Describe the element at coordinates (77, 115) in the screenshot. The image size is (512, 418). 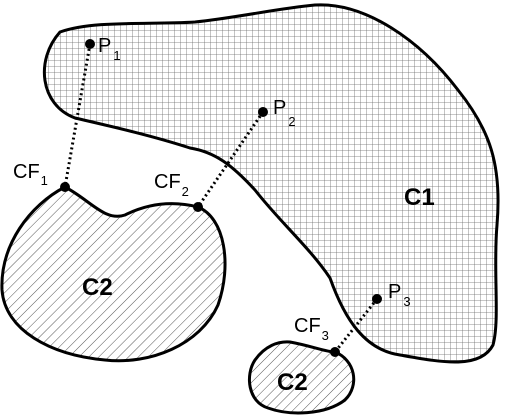
I see `connector-p1-cf1` at that location.